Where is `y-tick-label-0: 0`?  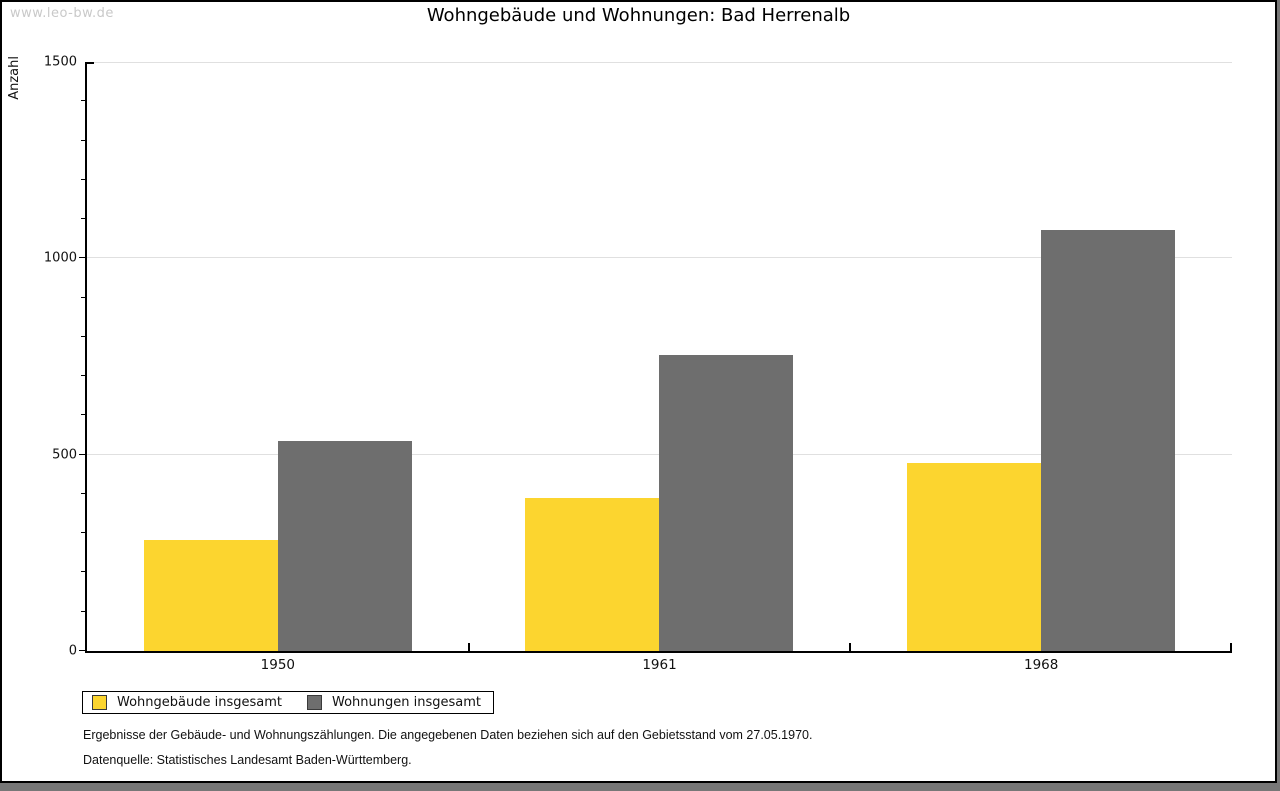 y-tick-label-0: 0 is located at coordinates (72, 651).